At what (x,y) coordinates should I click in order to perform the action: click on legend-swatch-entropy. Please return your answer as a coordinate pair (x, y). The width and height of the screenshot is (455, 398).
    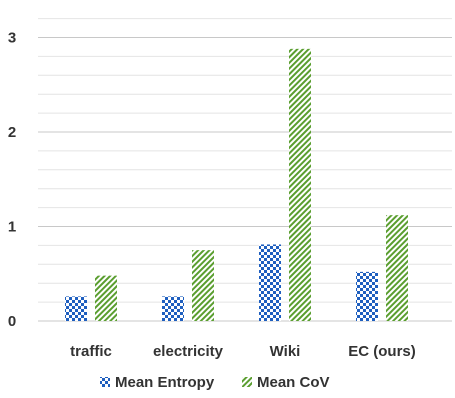
    Looking at the image, I should click on (105, 382).